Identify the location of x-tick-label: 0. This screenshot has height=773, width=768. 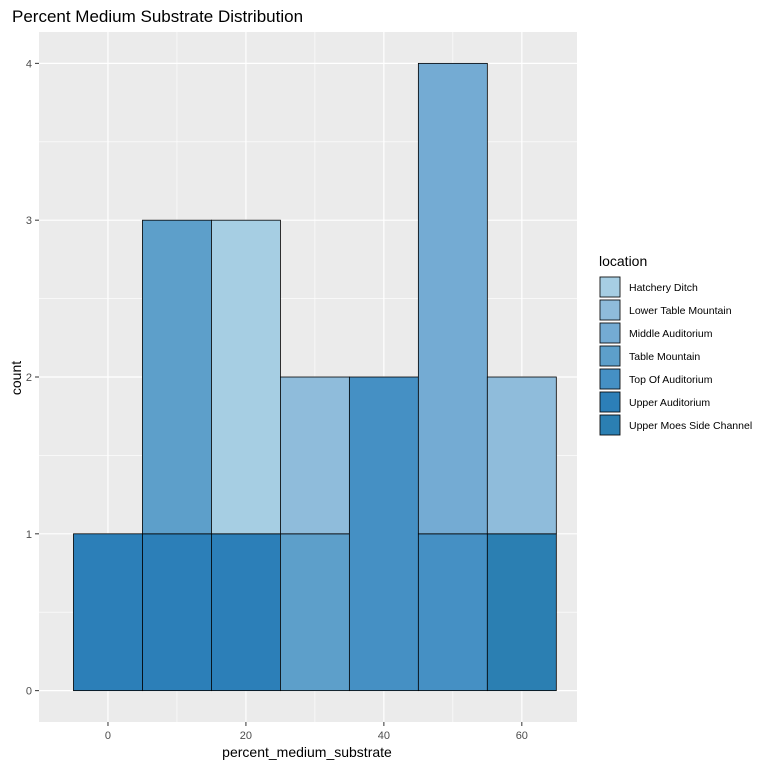
(108, 736).